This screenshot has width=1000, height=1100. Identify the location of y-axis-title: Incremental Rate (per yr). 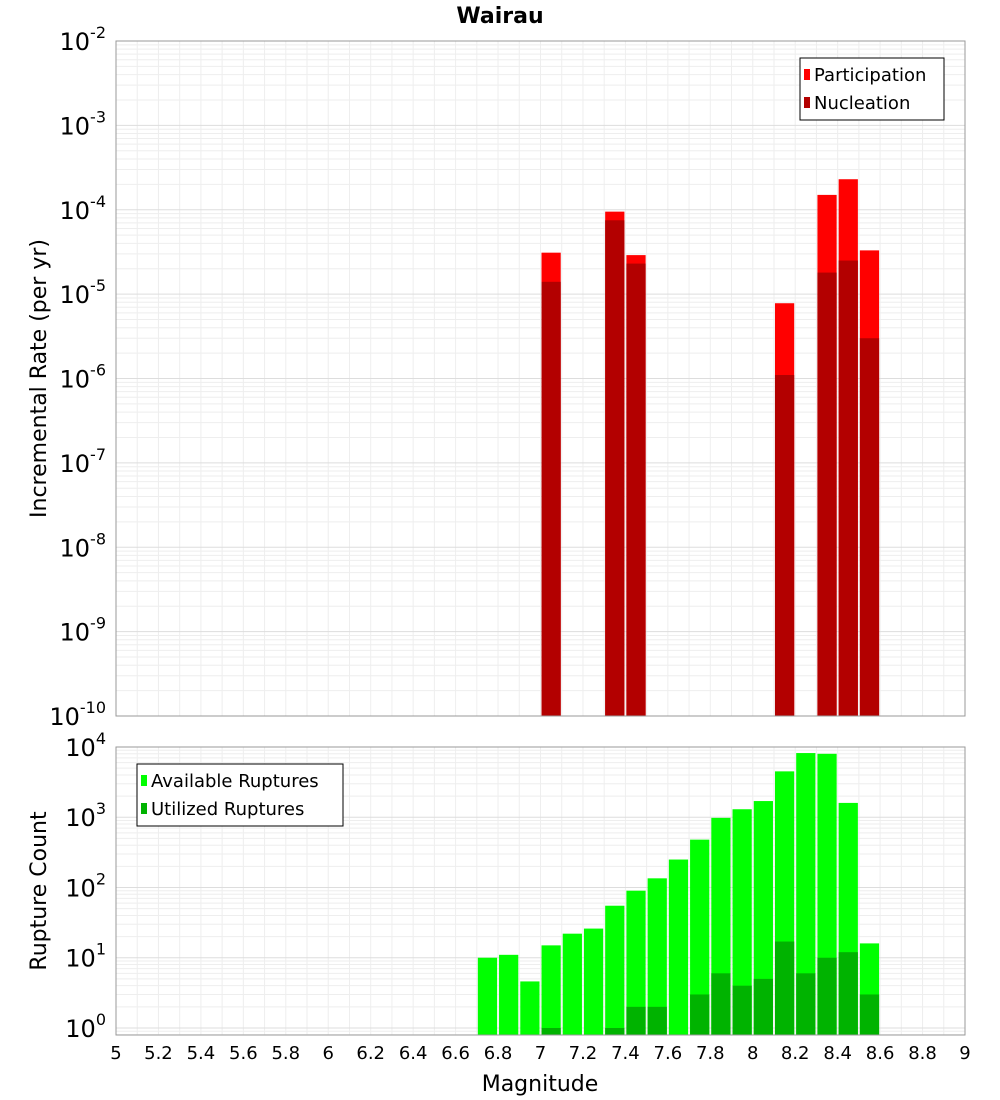
(39, 378).